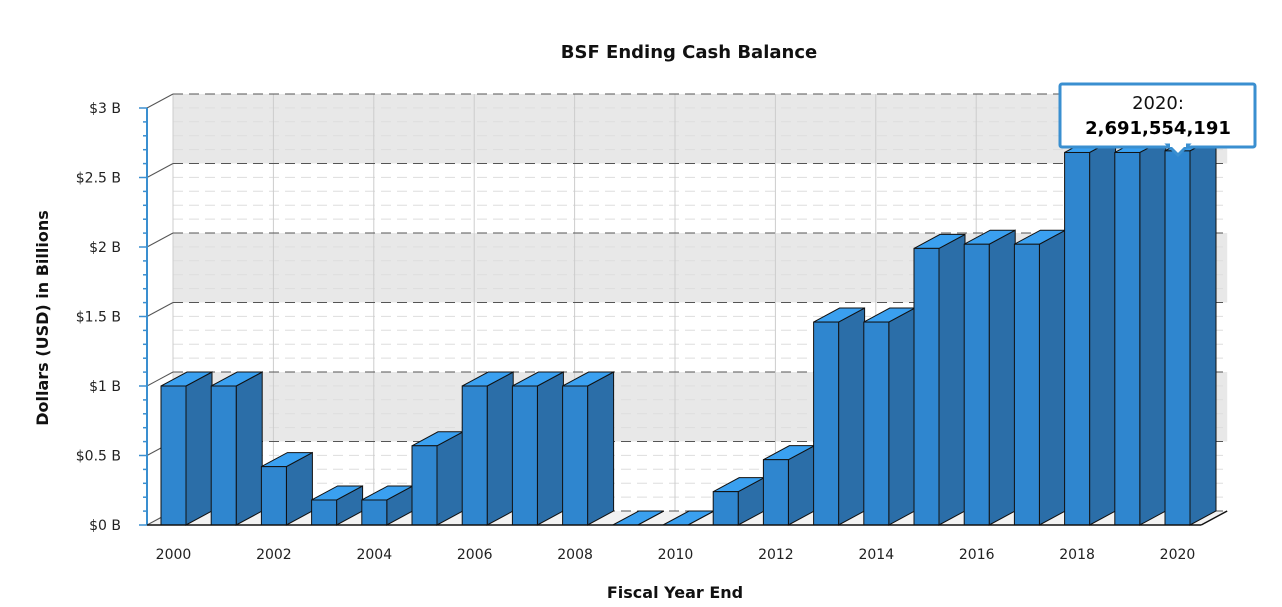 The width and height of the screenshot is (1282, 607). I want to click on y-axis: $0 B $0.5 B $1 B $1.5 B $2 B $2.5 B $3 B, so click(112, 317).